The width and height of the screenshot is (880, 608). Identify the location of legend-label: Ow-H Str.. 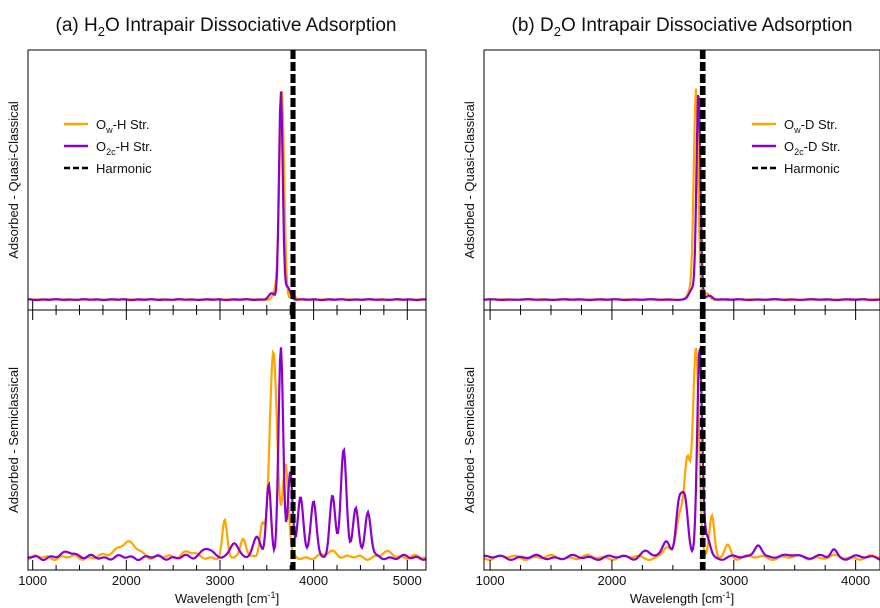
(122, 126).